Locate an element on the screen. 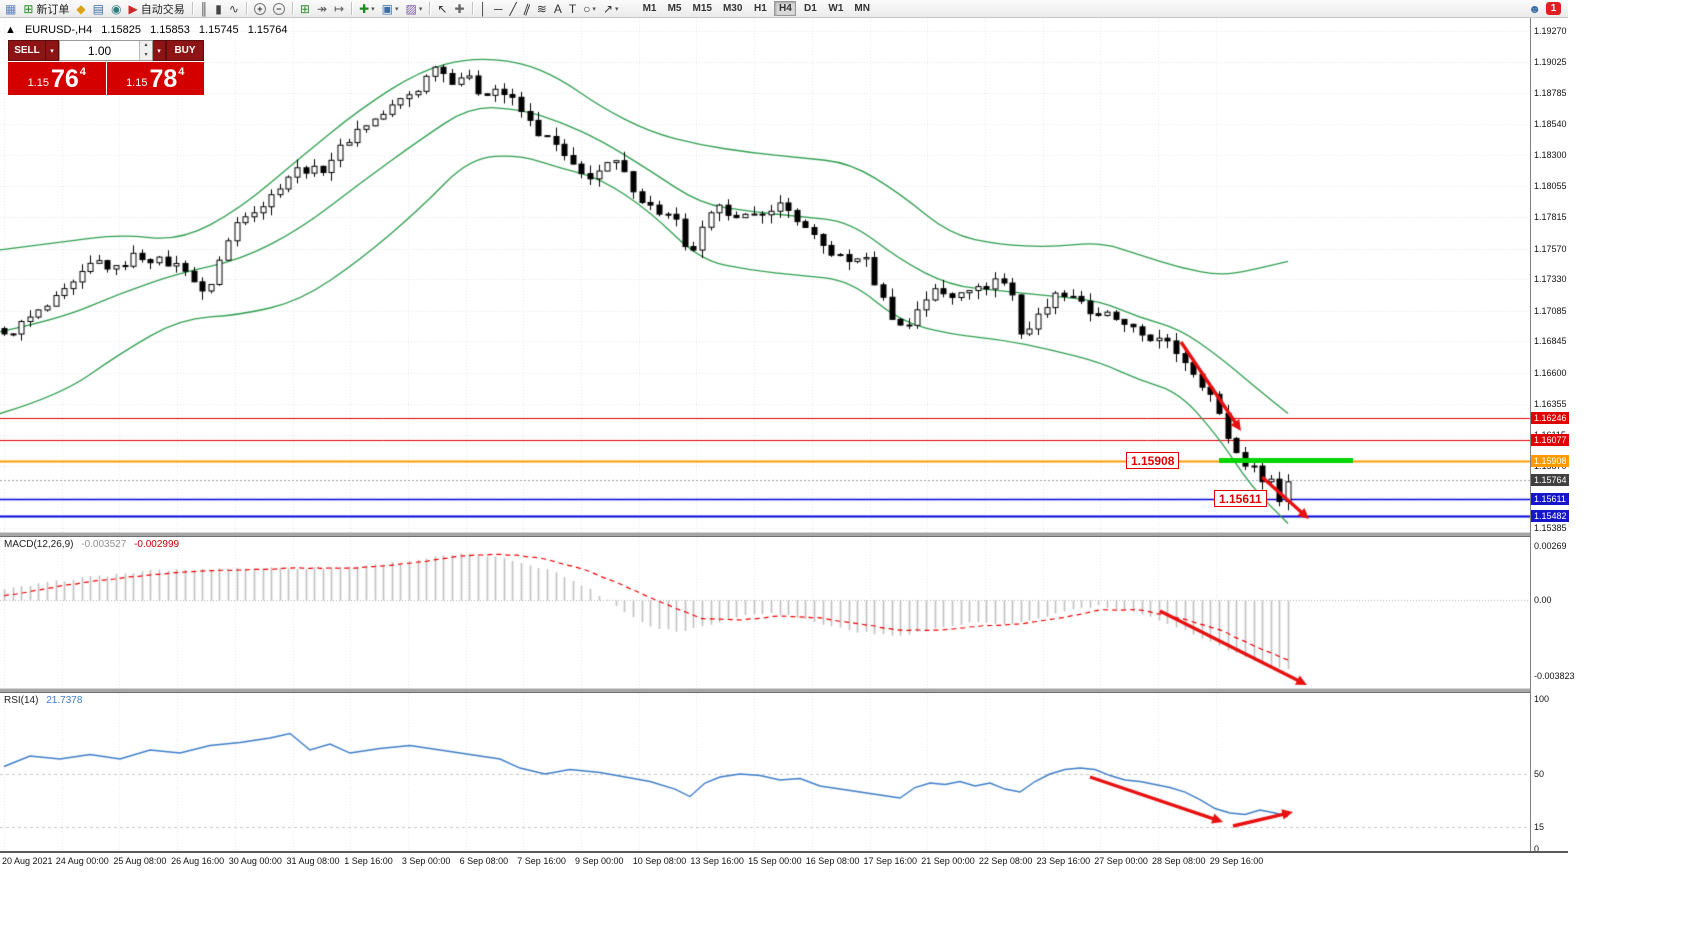 Image resolution: width=1705 pixels, height=941 pixels. candlestick-chart-icon: ▮ is located at coordinates (218, 9).